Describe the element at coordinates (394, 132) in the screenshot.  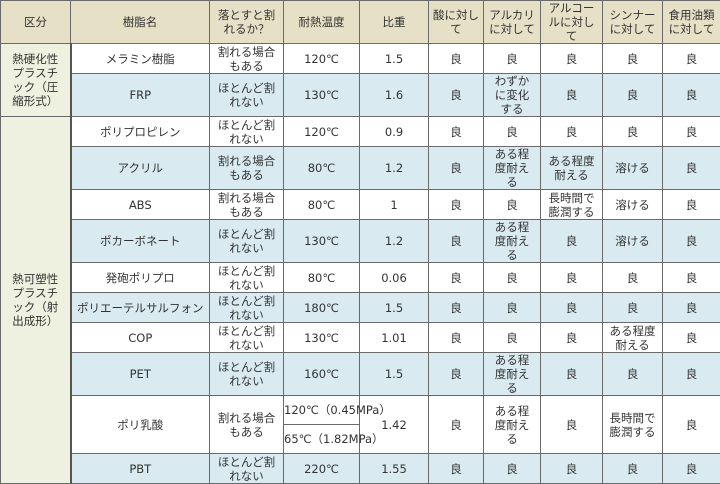
I see `table-cell: 0.9` at that location.